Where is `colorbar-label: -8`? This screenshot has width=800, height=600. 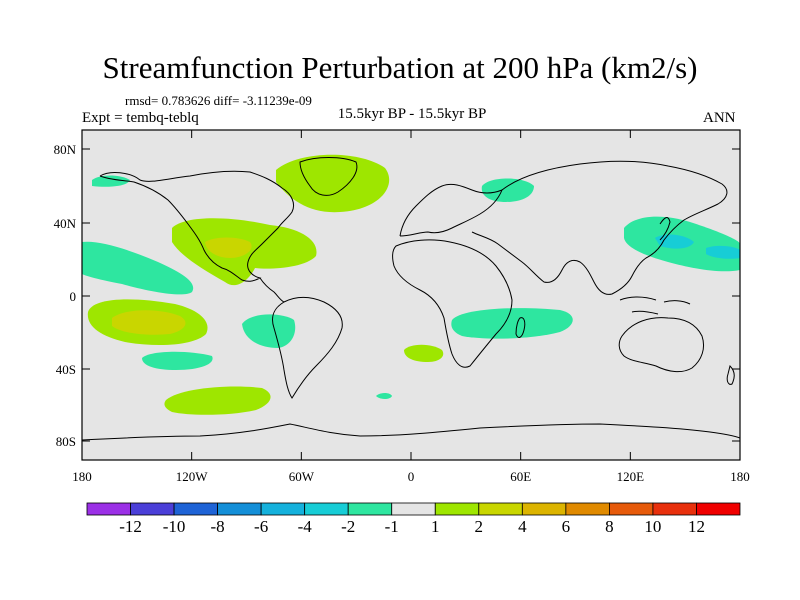 colorbar-label: -8 is located at coordinates (217, 526).